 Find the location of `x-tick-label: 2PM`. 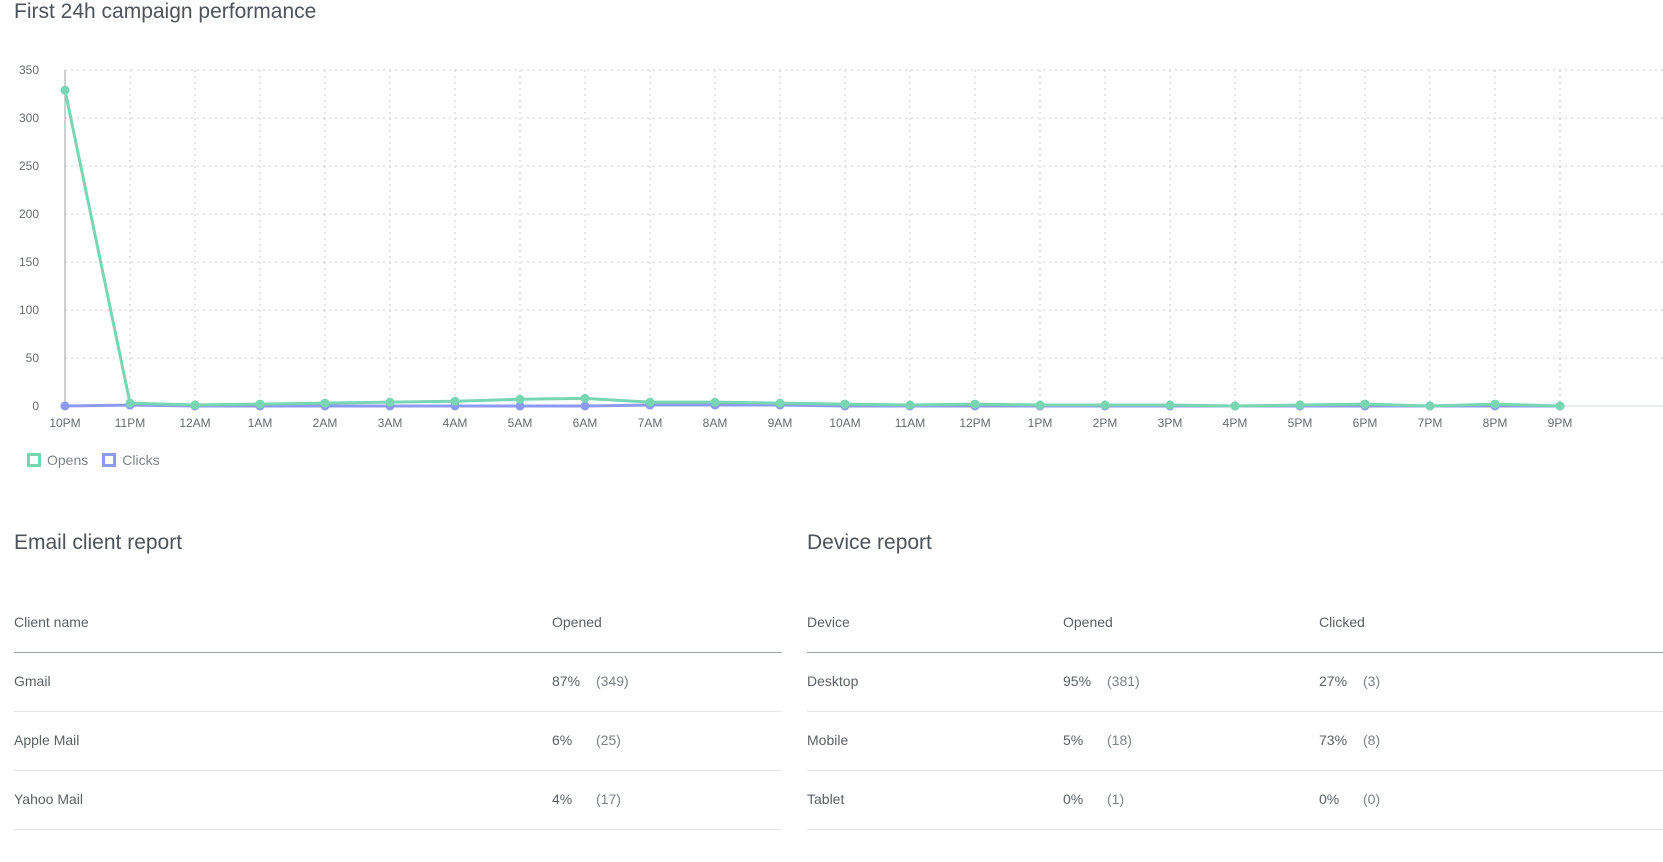

x-tick-label: 2PM is located at coordinates (1105, 423).